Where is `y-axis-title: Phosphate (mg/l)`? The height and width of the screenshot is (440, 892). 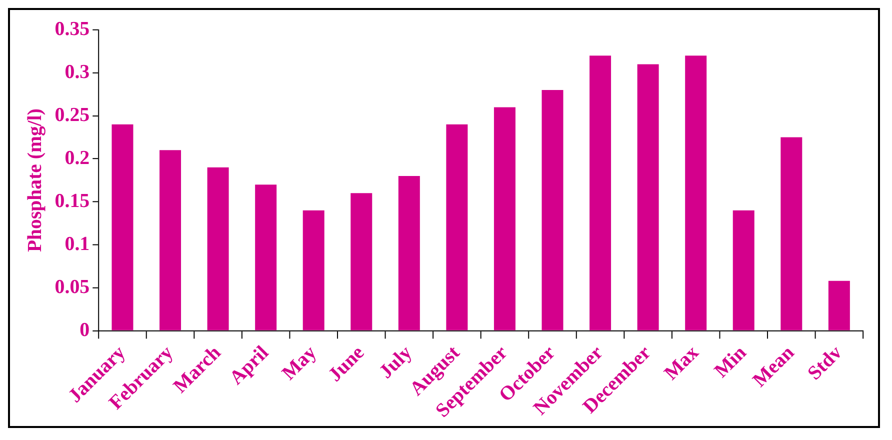
y-axis-title: Phosphate (mg/l) is located at coordinates (35, 180).